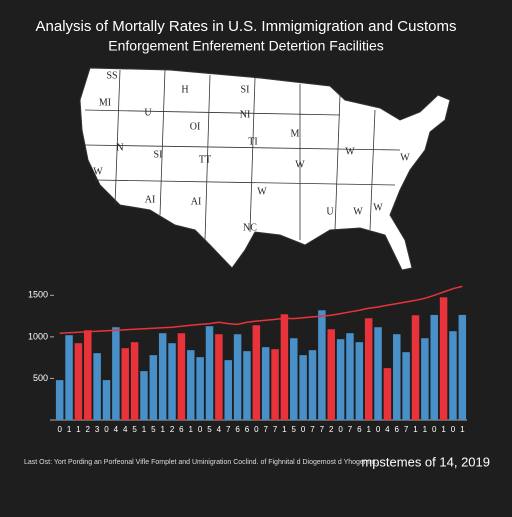 The image size is (512, 517). What do you see at coordinates (119, 147) in the screenshot?
I see `state-label: N` at bounding box center [119, 147].